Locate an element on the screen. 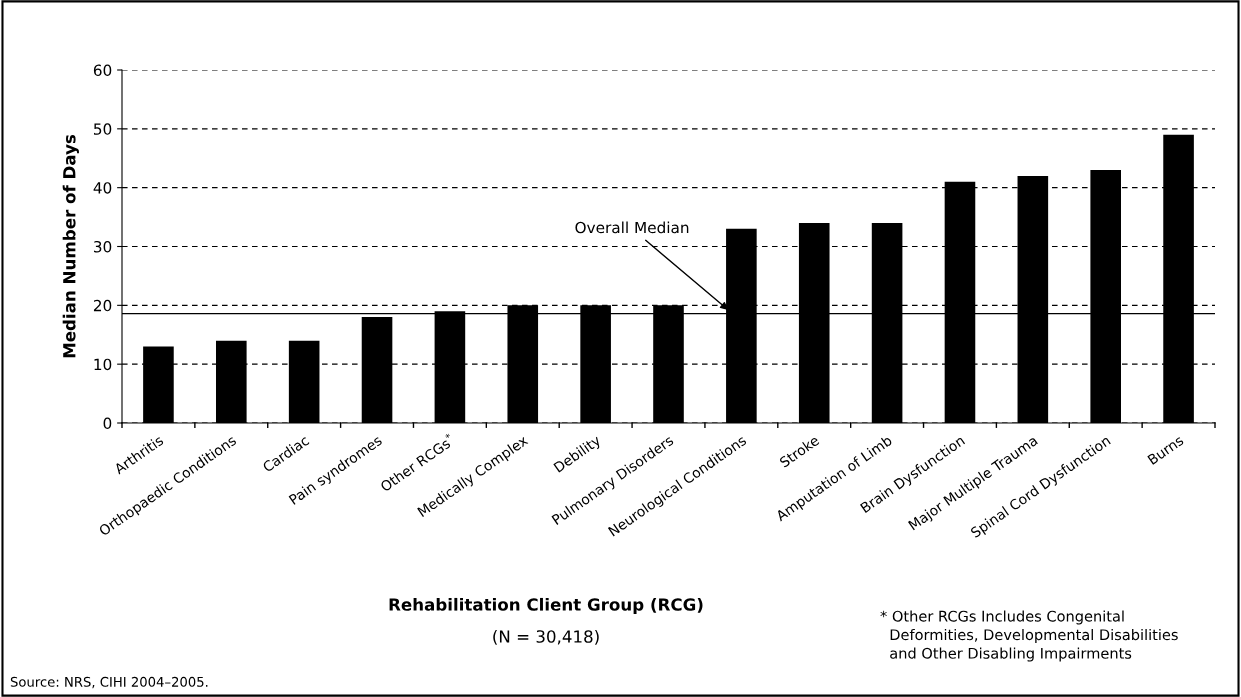 The image size is (1241, 697). y-axis-title: Median Number of Days is located at coordinates (70, 246).